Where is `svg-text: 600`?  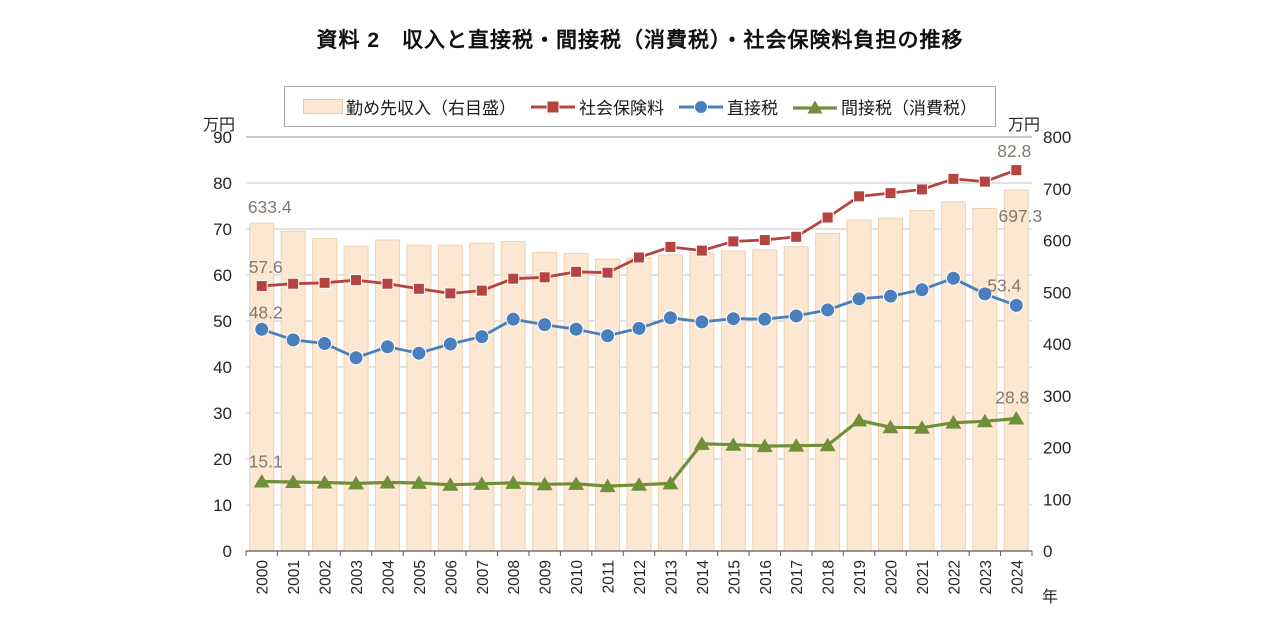 svg-text: 600 is located at coordinates (1057, 241).